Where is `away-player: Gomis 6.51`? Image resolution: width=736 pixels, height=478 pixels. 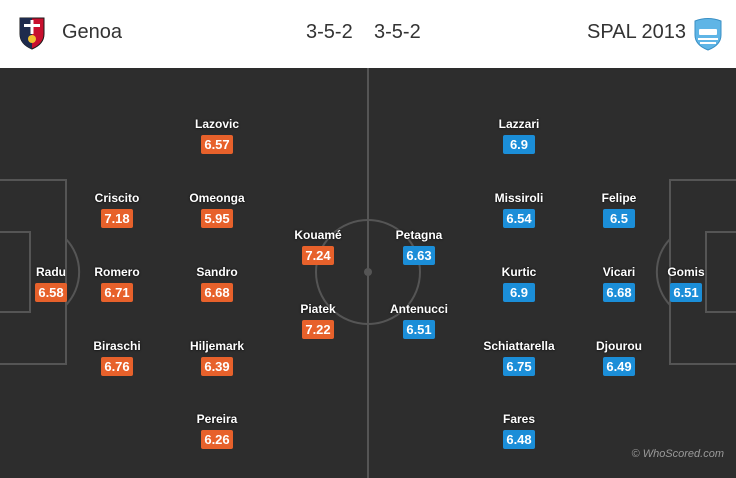 away-player: Gomis 6.51 is located at coordinates (686, 283).